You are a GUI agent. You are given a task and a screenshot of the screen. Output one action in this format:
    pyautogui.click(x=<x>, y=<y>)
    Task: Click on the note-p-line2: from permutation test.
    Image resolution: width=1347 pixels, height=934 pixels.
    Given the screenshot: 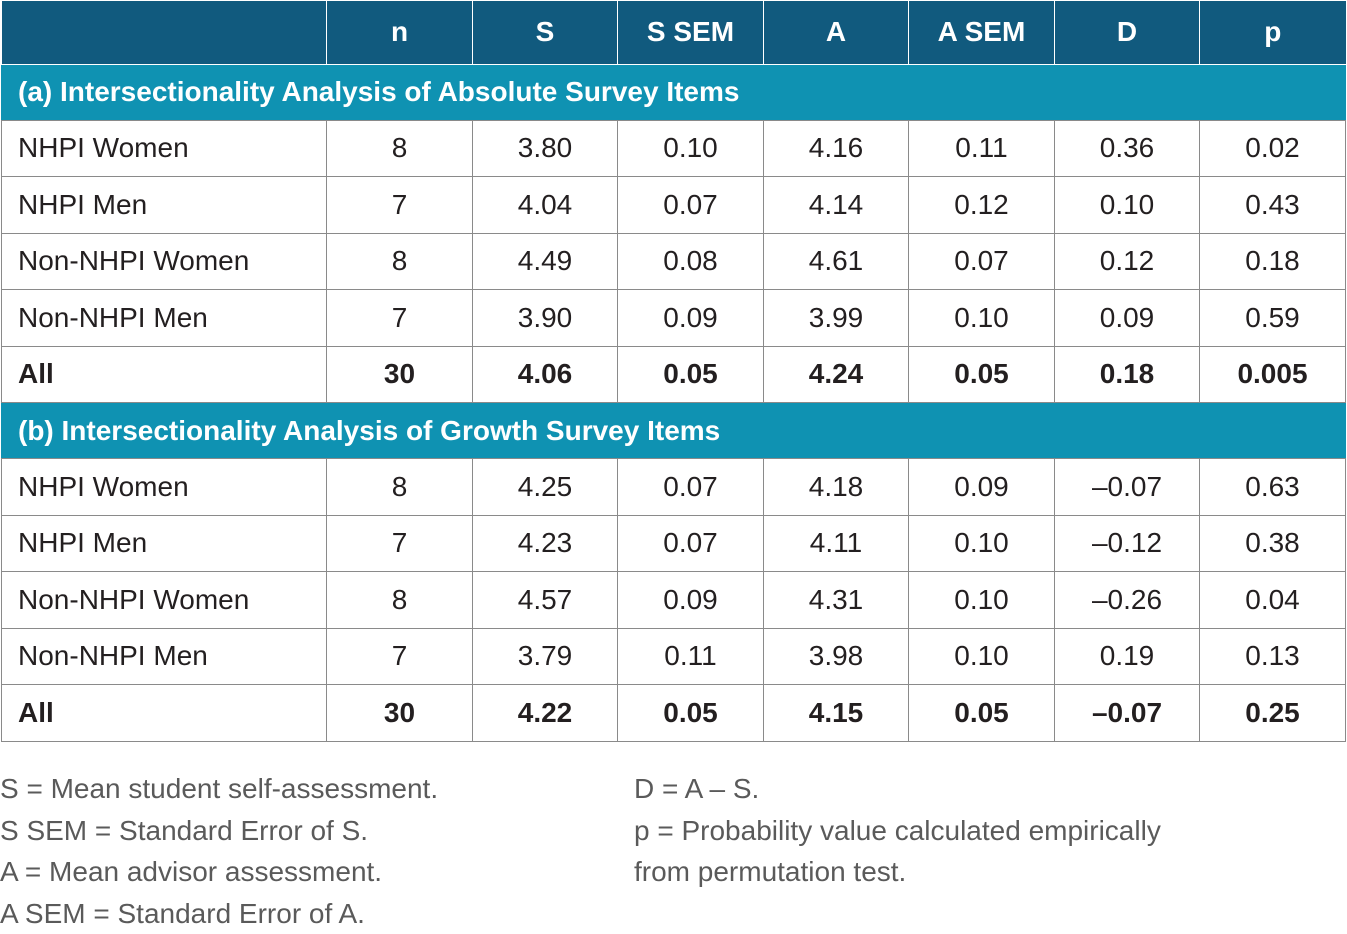 What is the action you would take?
    pyautogui.click(x=897, y=872)
    